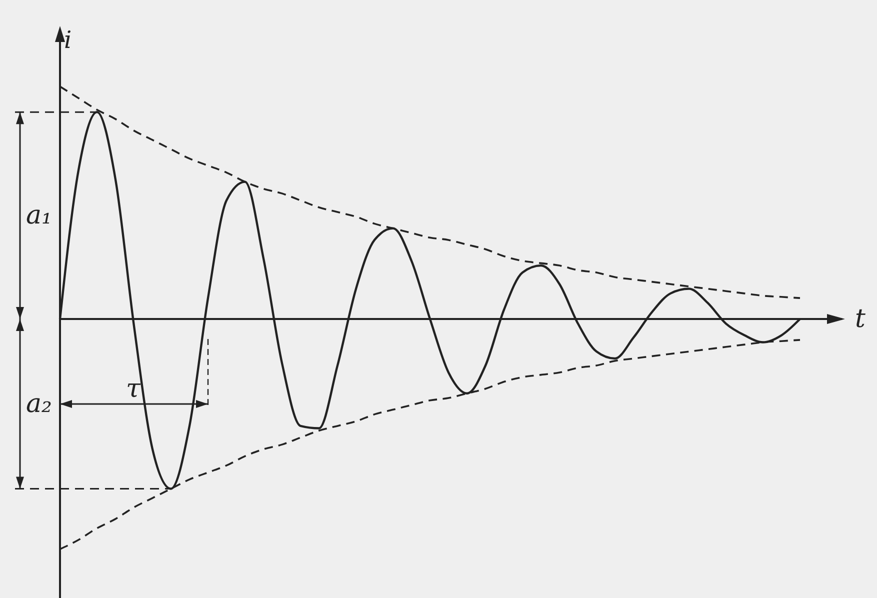 The width and height of the screenshot is (877, 598). I want to click on annotation: a₂, so click(39, 403).